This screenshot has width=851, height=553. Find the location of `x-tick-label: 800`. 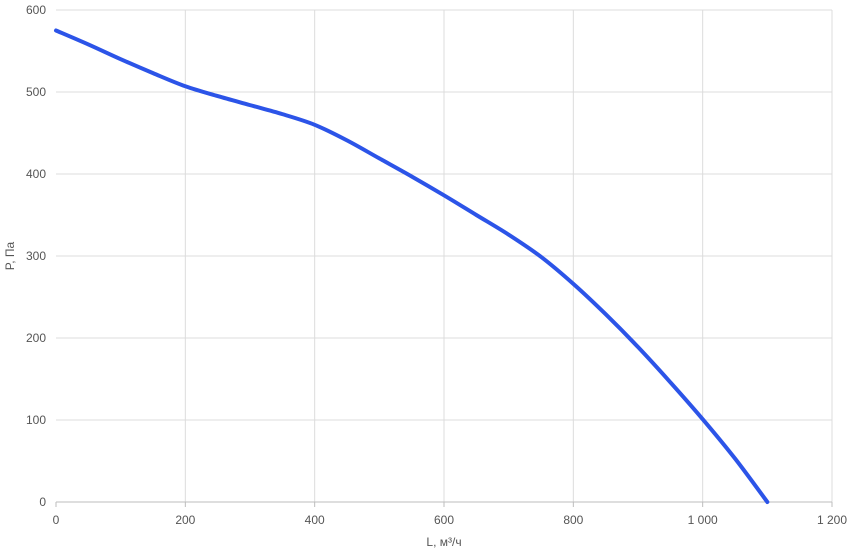

x-tick-label: 800 is located at coordinates (573, 520).